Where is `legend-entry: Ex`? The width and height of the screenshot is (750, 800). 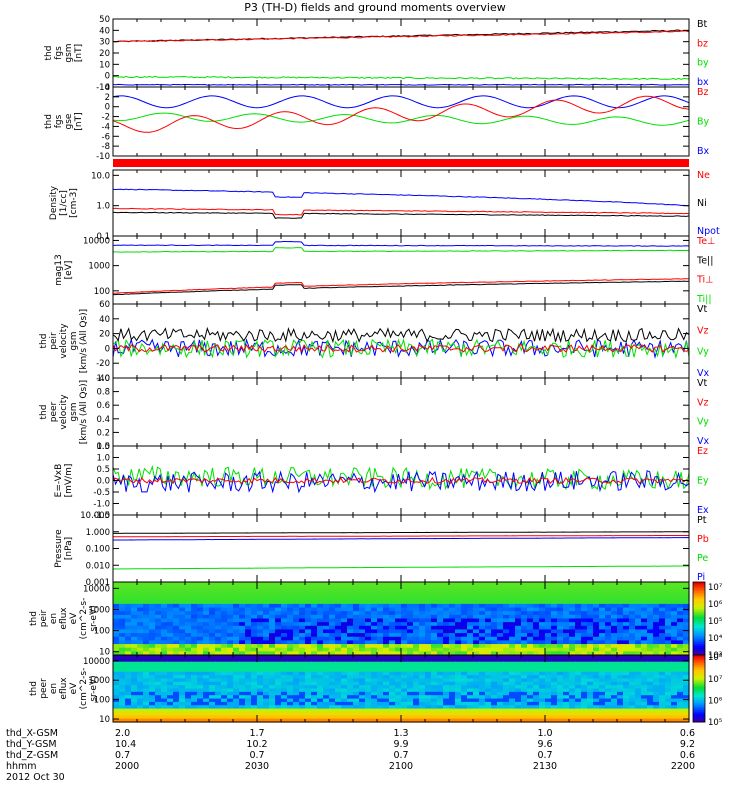 legend-entry: Ex is located at coordinates (703, 510).